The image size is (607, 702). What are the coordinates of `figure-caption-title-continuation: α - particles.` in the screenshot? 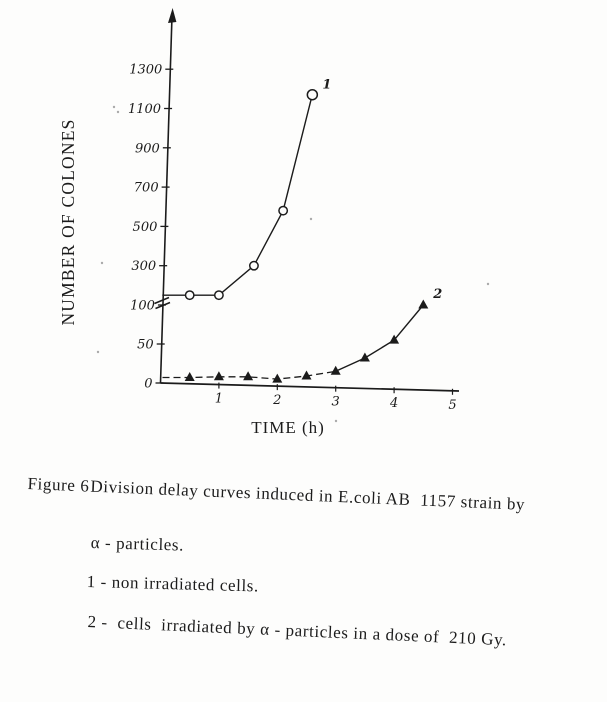 It's located at (137, 544).